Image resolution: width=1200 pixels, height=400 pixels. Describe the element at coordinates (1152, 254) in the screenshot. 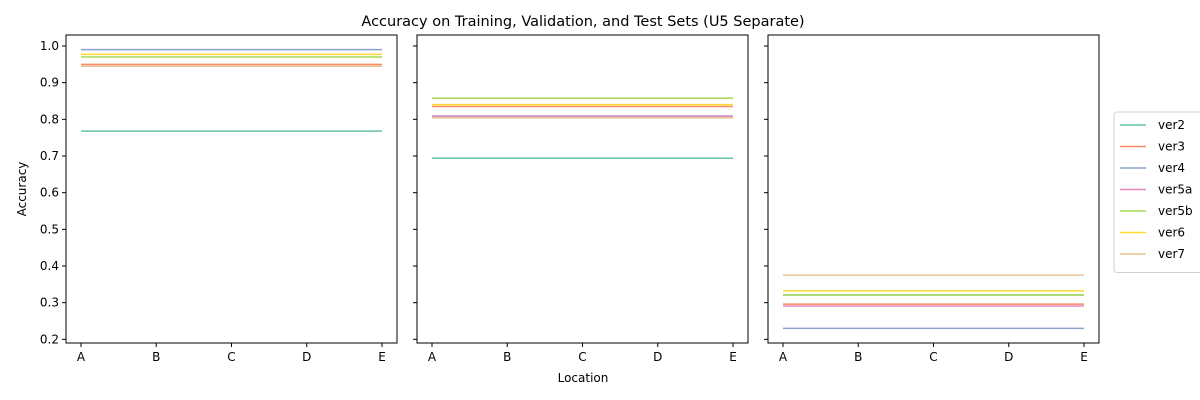

I see `legend-item-ver7: ver7` at that location.